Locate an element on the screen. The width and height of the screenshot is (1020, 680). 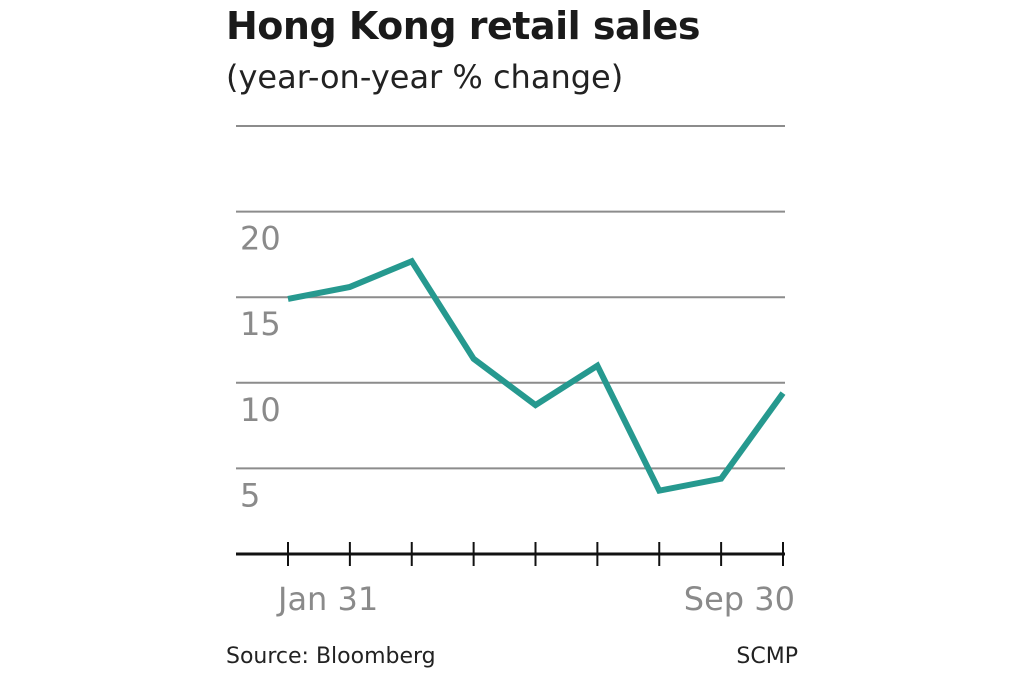
credit-note: SCMP is located at coordinates (767, 656).